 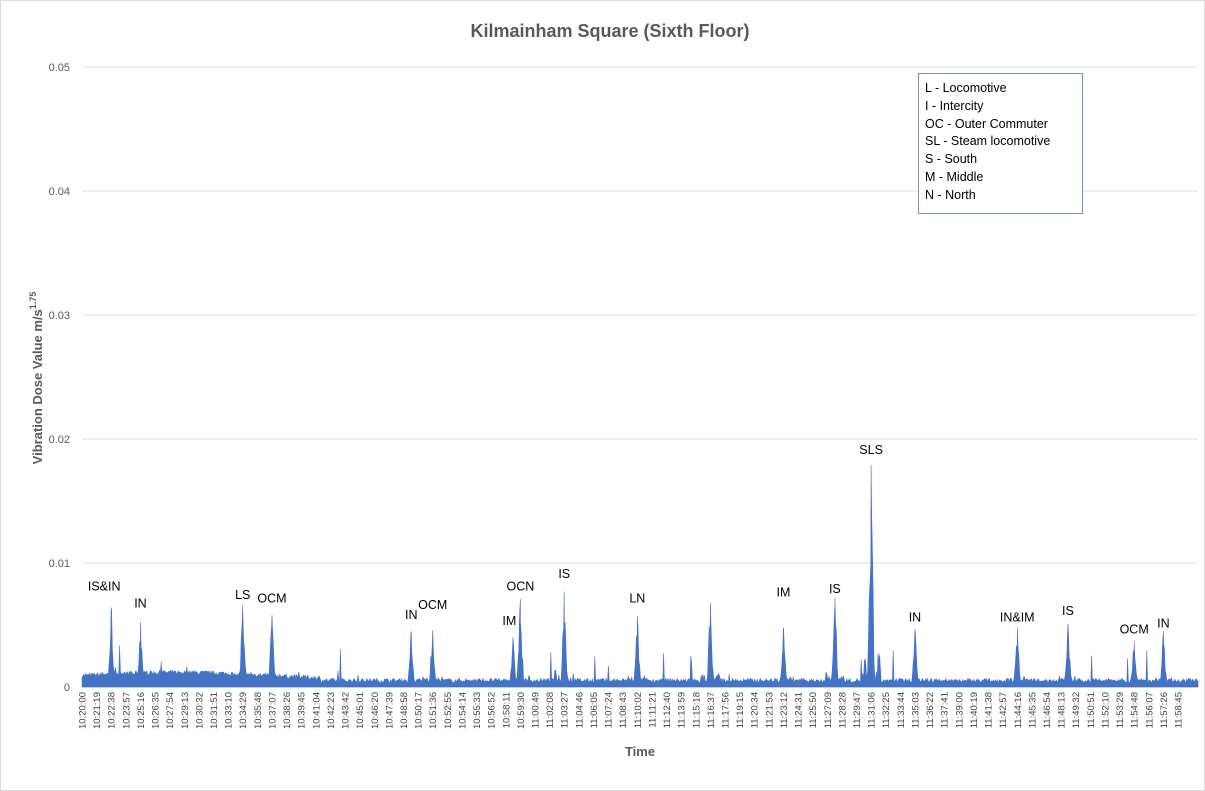 I want to click on x-tick-label: 11:41:38, so click(x=989, y=710).